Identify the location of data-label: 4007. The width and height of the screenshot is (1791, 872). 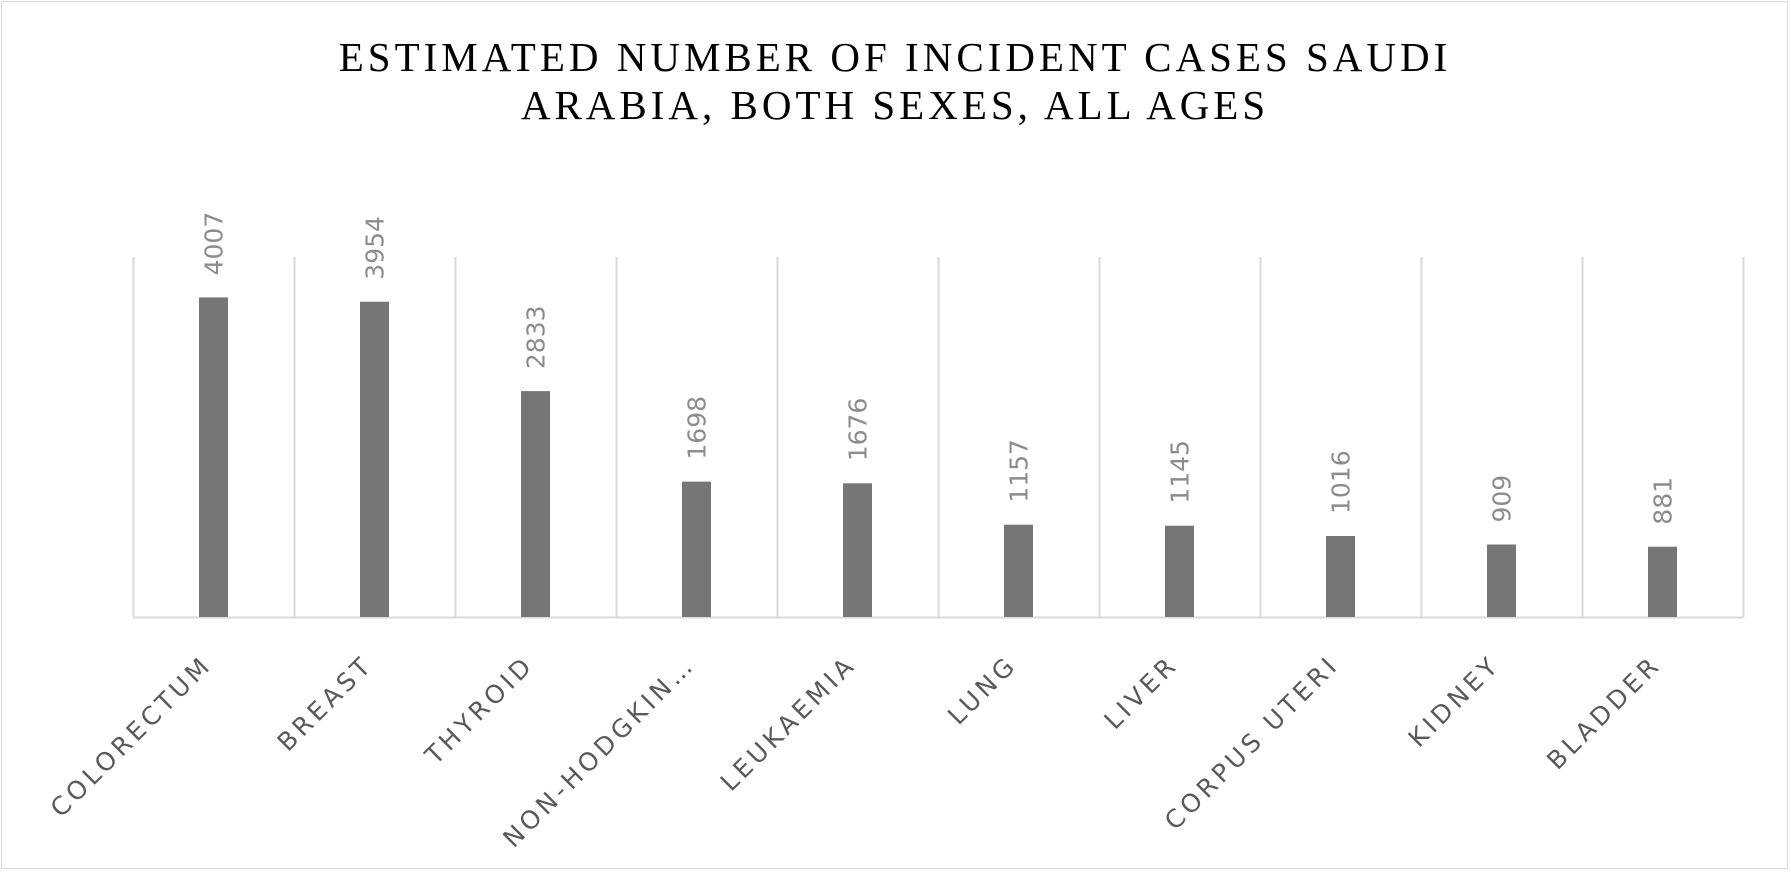
(214, 244).